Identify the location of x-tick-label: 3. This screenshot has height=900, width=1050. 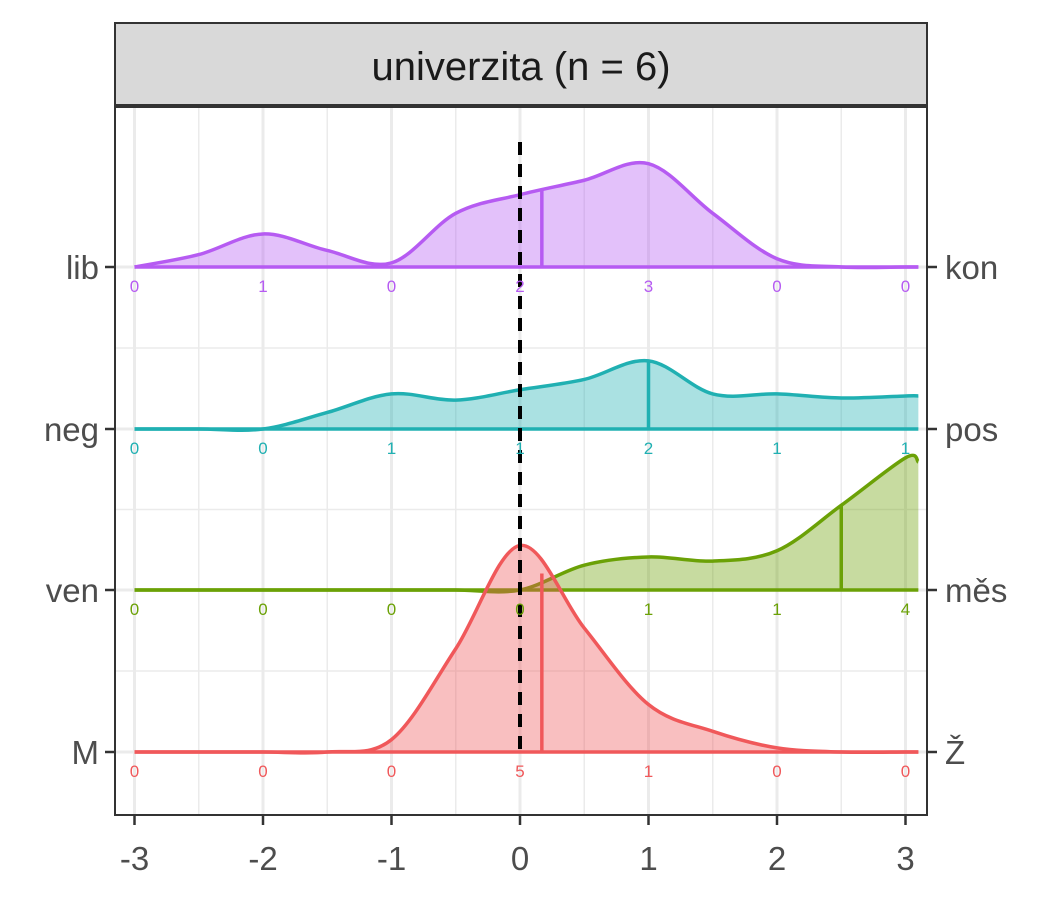
(905, 858).